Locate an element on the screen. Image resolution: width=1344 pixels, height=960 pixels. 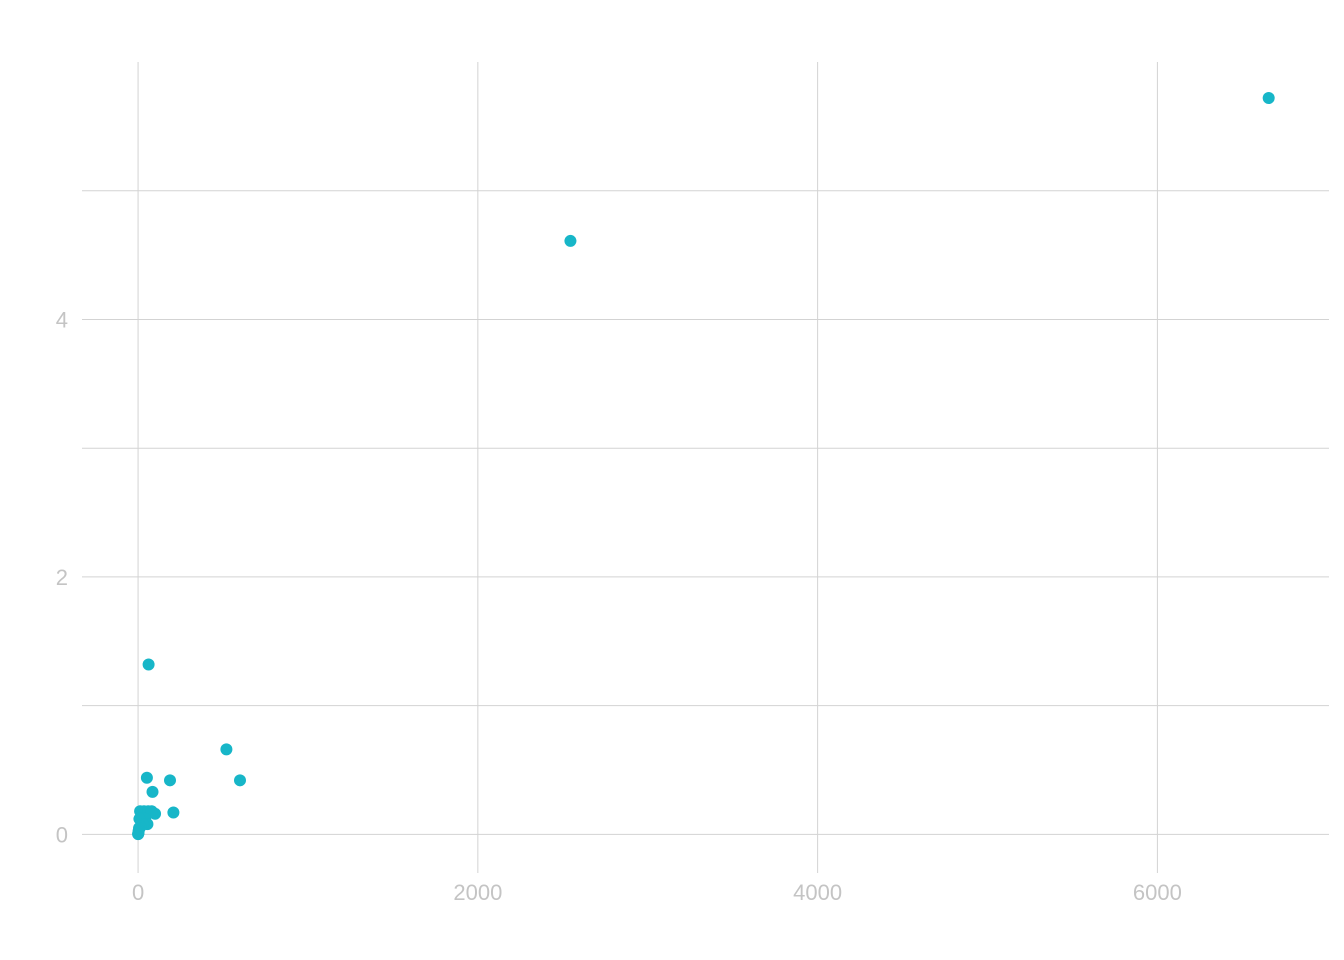
x-axis-tick-labels: 0 2000 4000 6000 is located at coordinates (657, 892).